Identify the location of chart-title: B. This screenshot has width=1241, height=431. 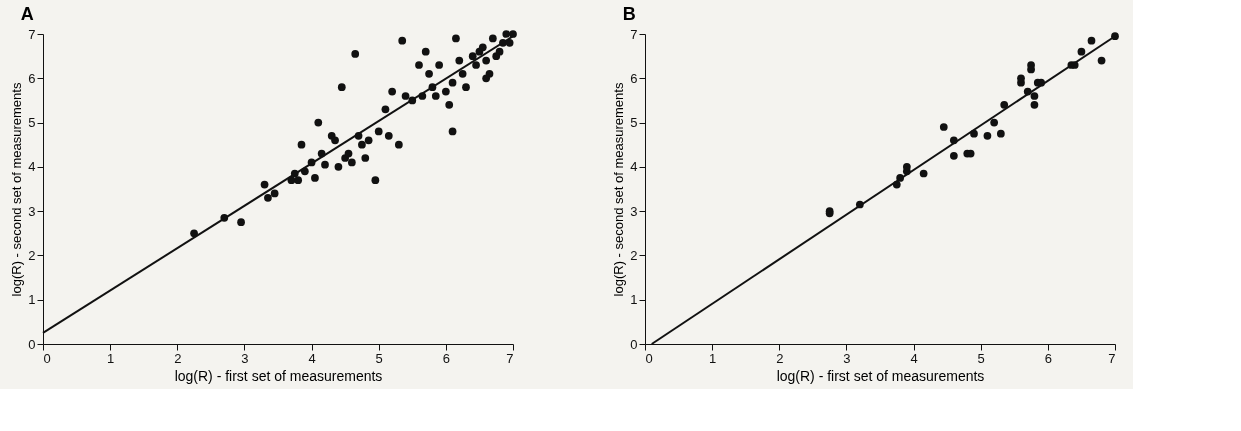
(629, 14).